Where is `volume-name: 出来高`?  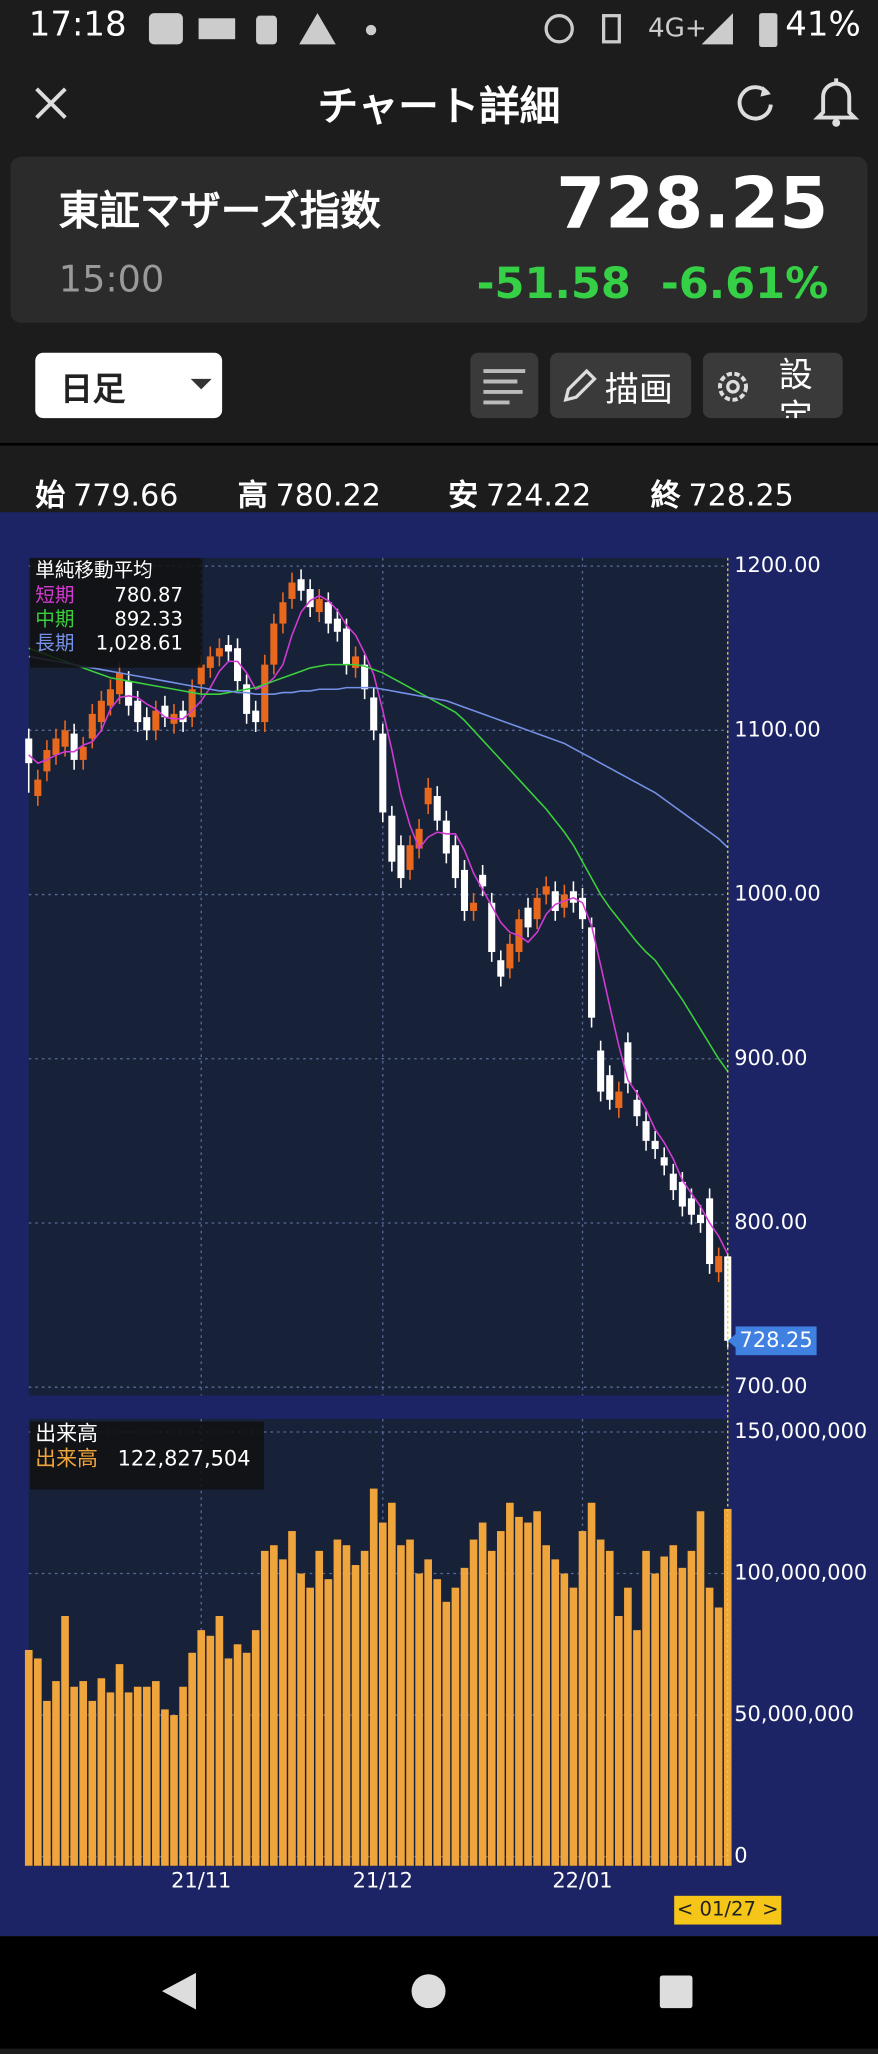 volume-name: 出来高 is located at coordinates (66, 1458).